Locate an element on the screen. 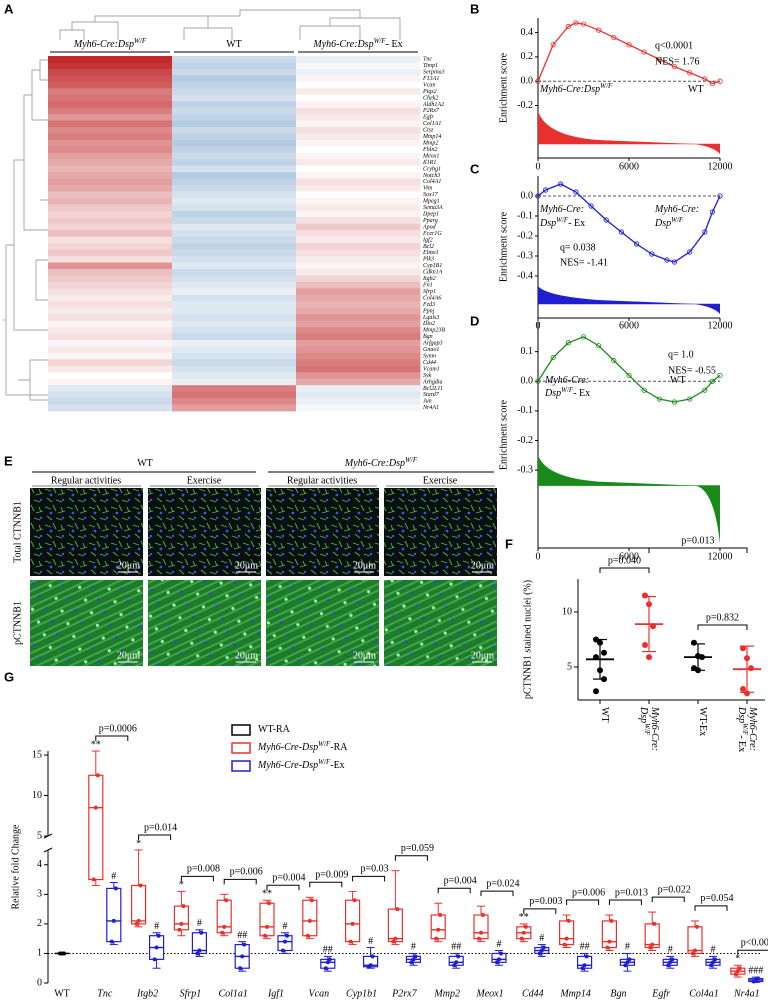  label-text: WT-Ex is located at coordinates (702, 721).